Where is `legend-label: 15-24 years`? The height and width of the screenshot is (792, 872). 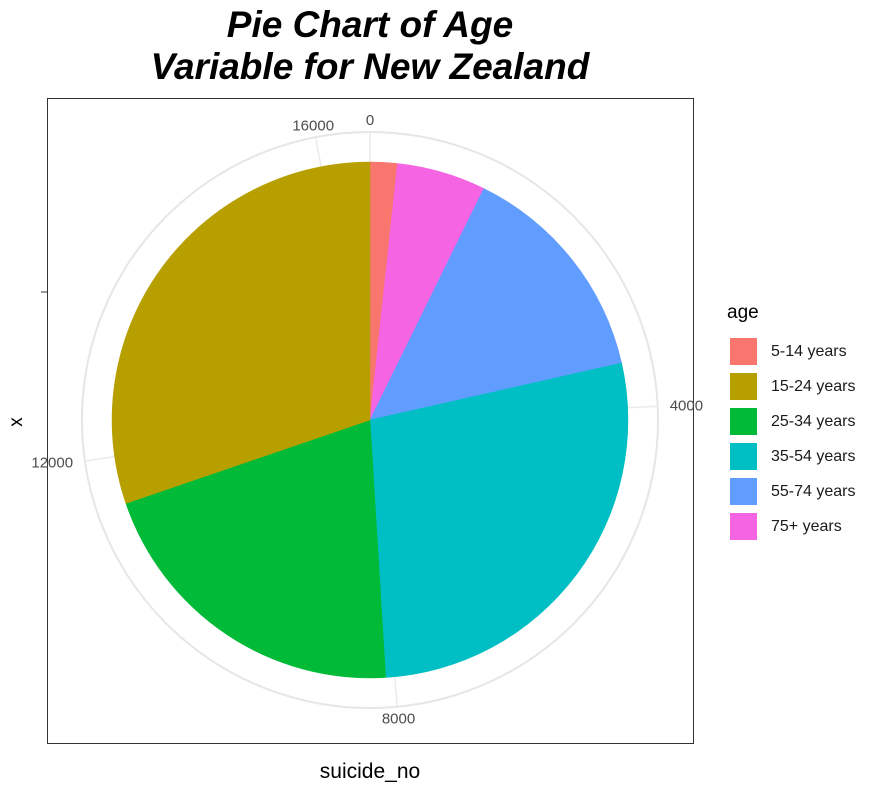
legend-label: 15-24 years is located at coordinates (813, 386).